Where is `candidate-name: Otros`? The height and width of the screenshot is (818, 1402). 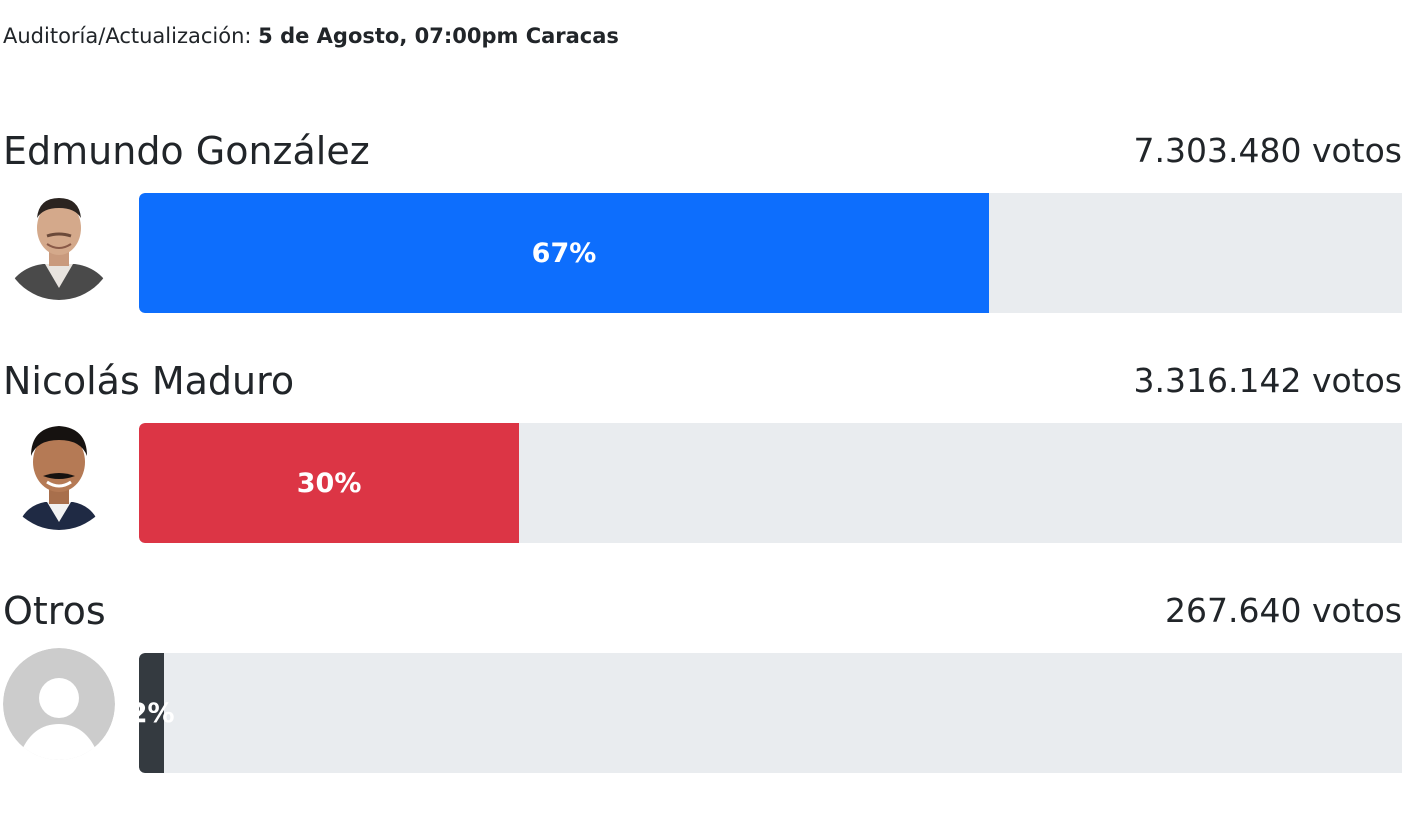 candidate-name: Otros is located at coordinates (54, 611).